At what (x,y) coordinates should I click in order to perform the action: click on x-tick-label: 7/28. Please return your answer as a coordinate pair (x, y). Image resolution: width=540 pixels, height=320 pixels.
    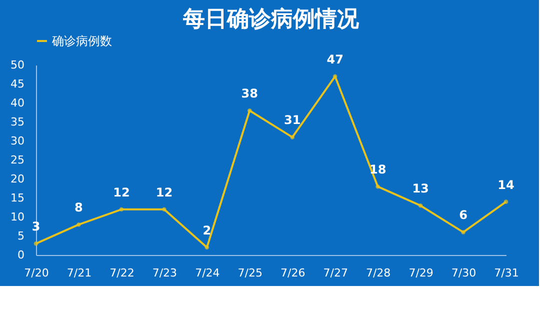
    Looking at the image, I should click on (378, 273).